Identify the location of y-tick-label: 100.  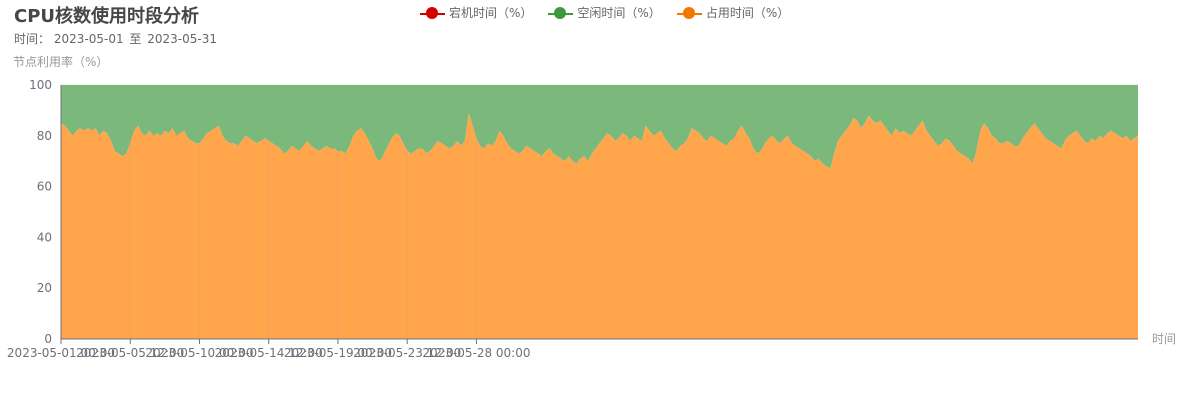
(40, 85).